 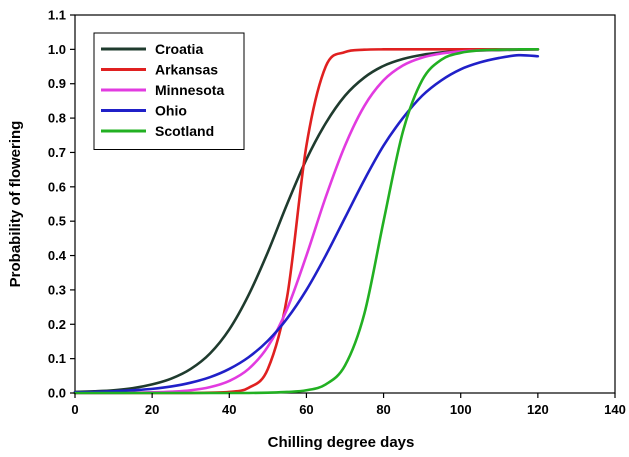 I want to click on x-tick-label: 140, so click(x=615, y=409).